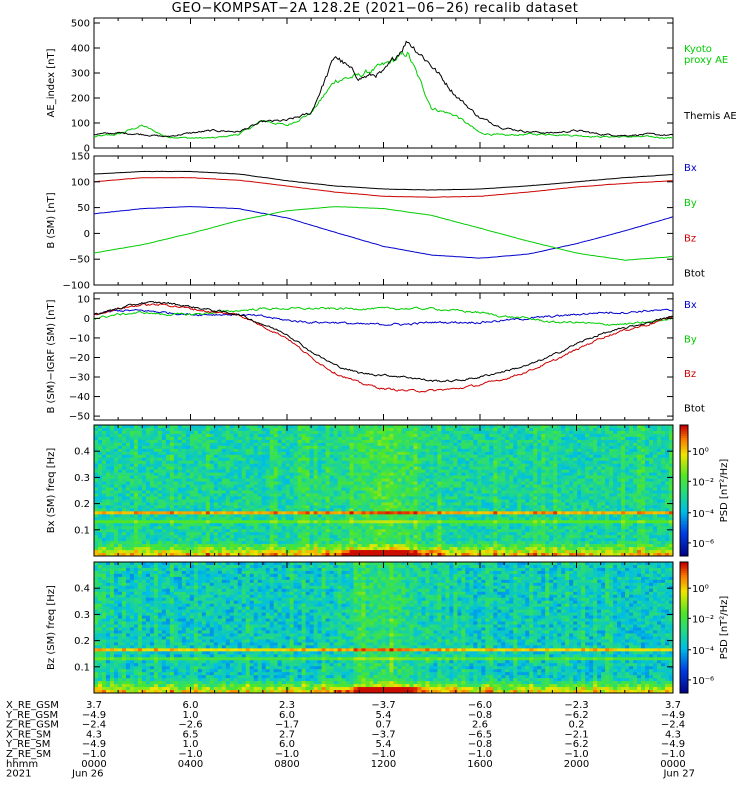 The height and width of the screenshot is (800, 750). I want to click on ephemeris-value: −2.3, so click(576, 705).